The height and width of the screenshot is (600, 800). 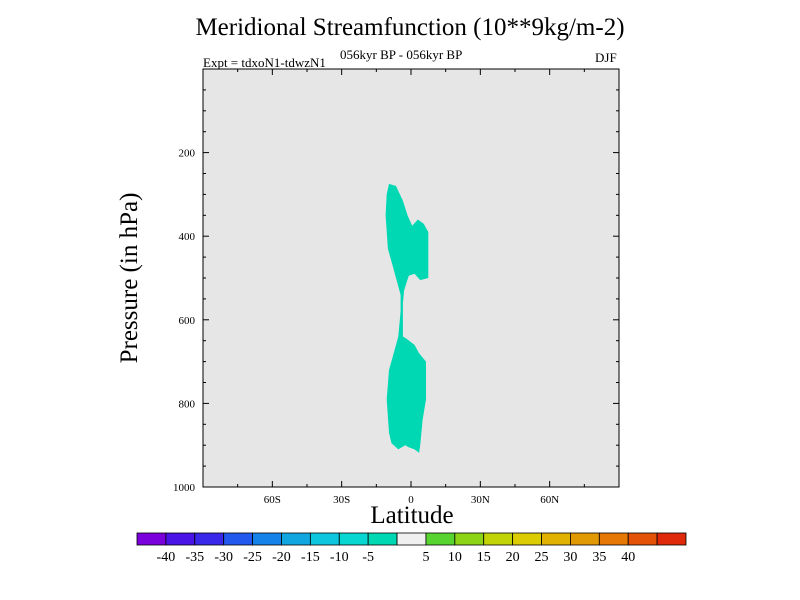 What do you see at coordinates (549, 500) in the screenshot?
I see `x-tick-label: 60N` at bounding box center [549, 500].